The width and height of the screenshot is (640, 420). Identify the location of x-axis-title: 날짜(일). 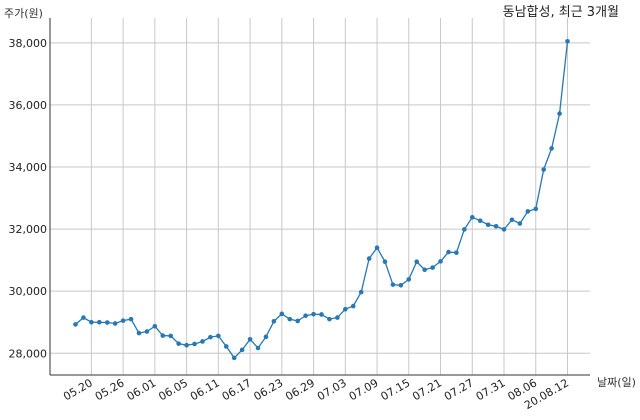
(616, 382).